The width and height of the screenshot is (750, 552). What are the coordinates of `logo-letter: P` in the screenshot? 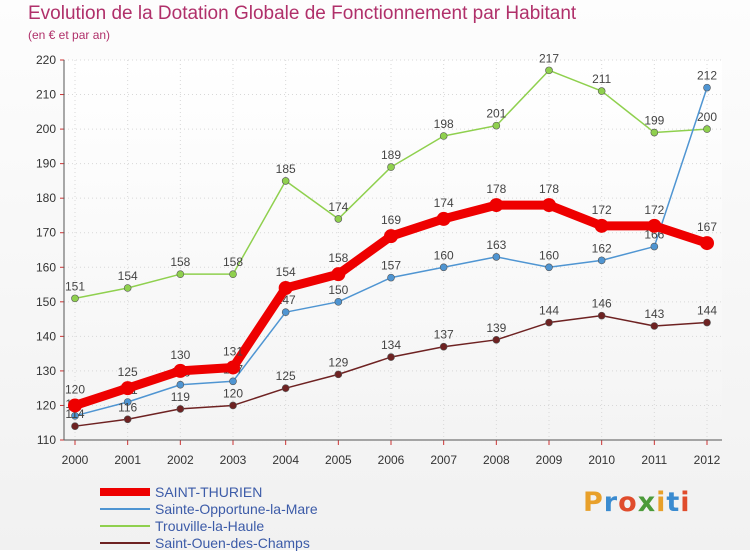 It's located at (593, 502).